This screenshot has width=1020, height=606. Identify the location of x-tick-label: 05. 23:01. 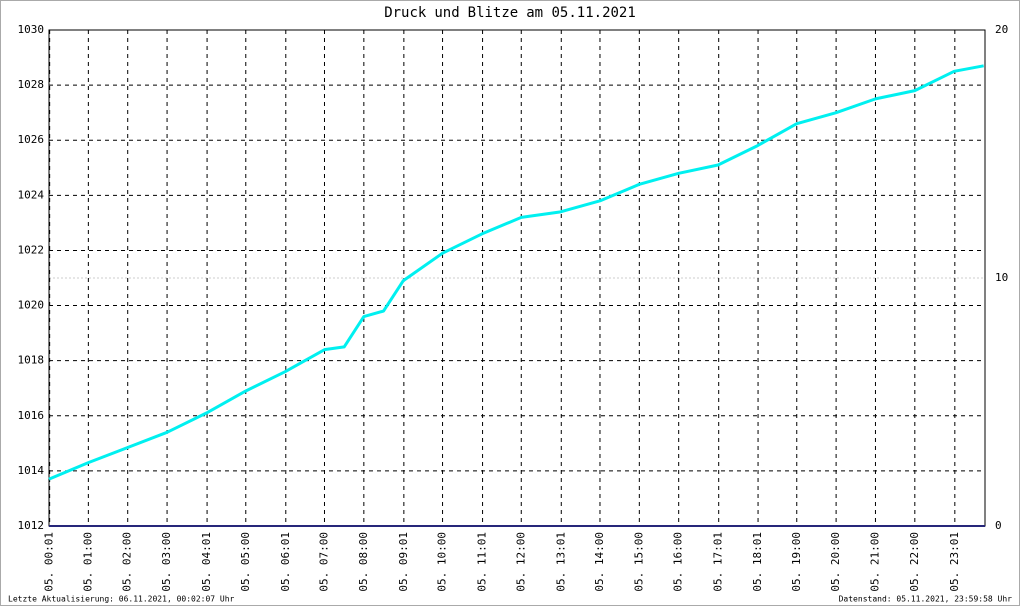
(954, 562).